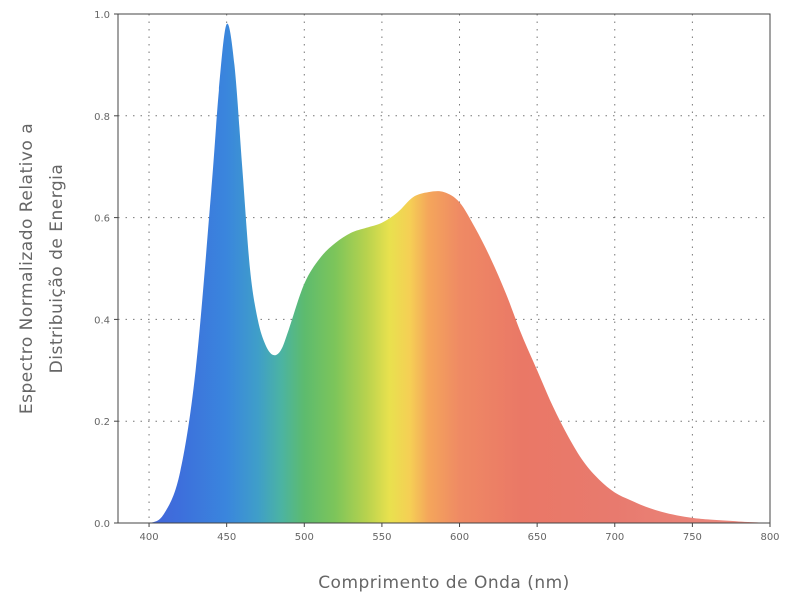 This screenshot has height=601, width=787. Describe the element at coordinates (226, 537) in the screenshot. I see `x-tick-label-450: 450` at that location.